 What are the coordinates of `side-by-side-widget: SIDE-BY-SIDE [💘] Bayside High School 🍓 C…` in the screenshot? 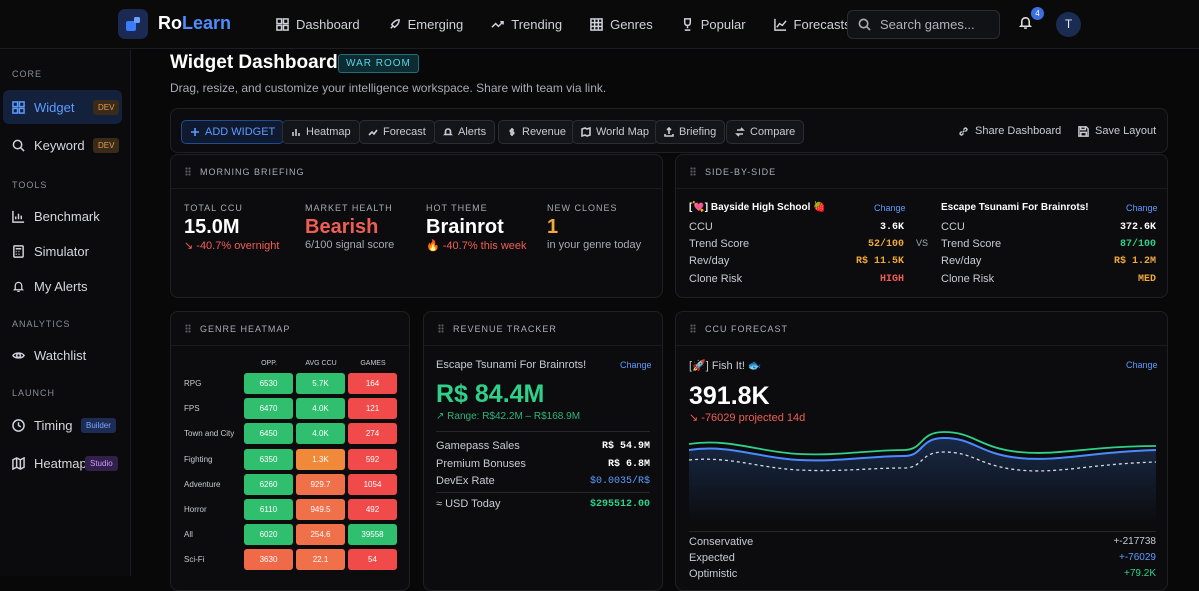 It's located at (921, 226).